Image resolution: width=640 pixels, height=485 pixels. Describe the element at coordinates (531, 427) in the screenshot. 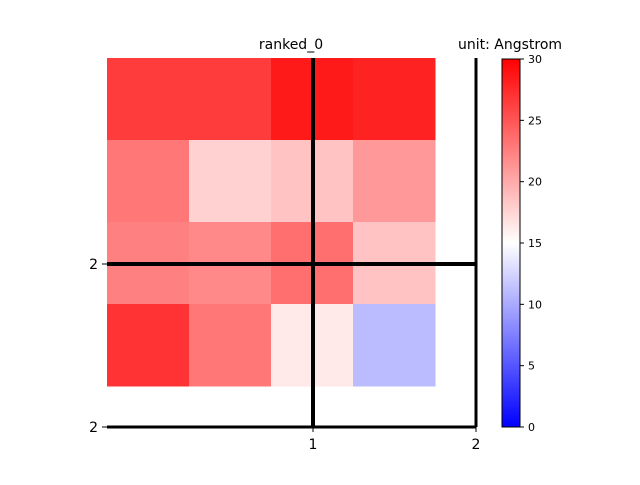

I see `colorbar-tick-label: 0` at that location.